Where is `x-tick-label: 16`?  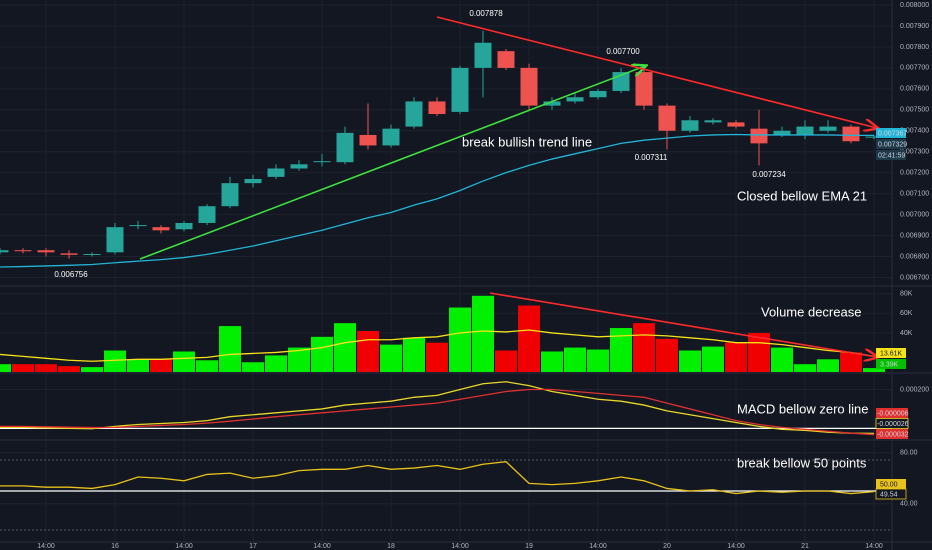
x-tick-label: 16 is located at coordinates (115, 546).